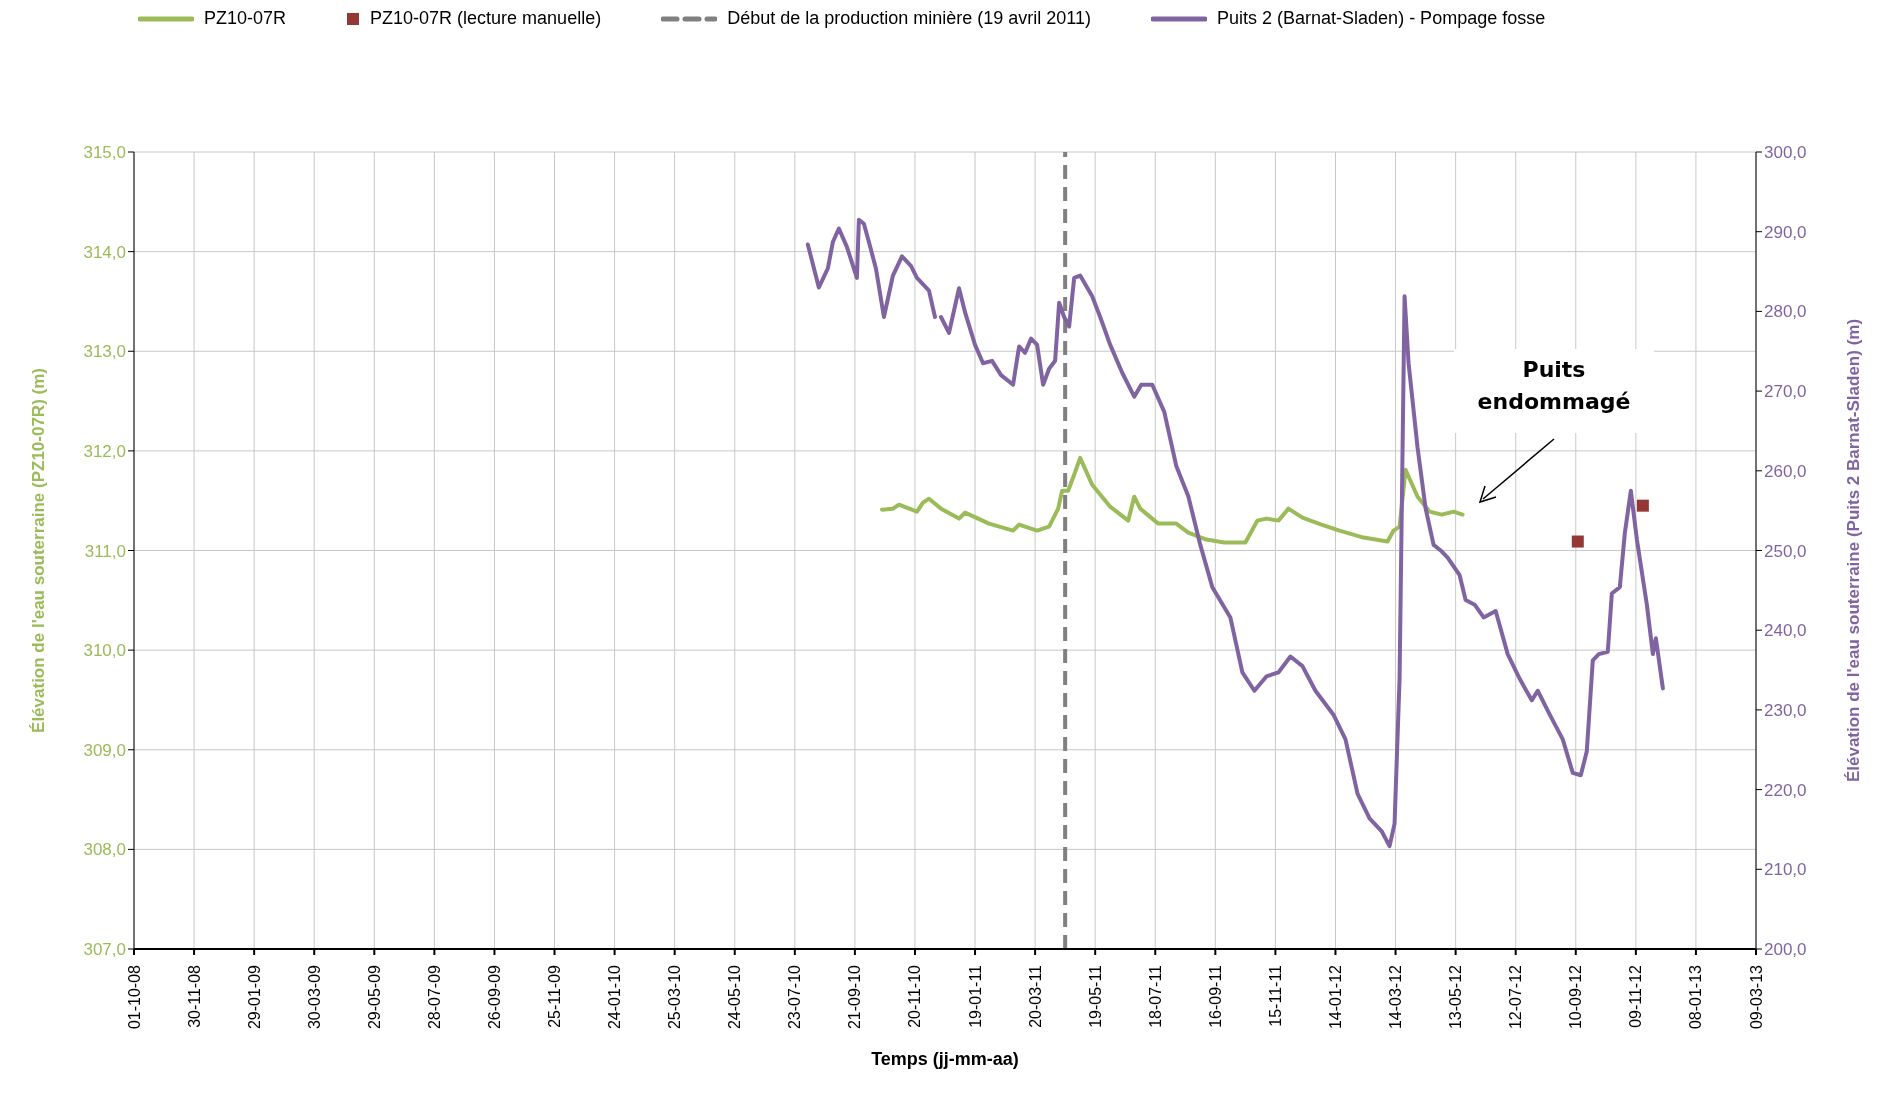 This screenshot has height=1093, width=1891. What do you see at coordinates (39, 550) in the screenshot?
I see `y-axis-title: Élévation de l'eau souterraine (PZ10-07R) (m)` at bounding box center [39, 550].